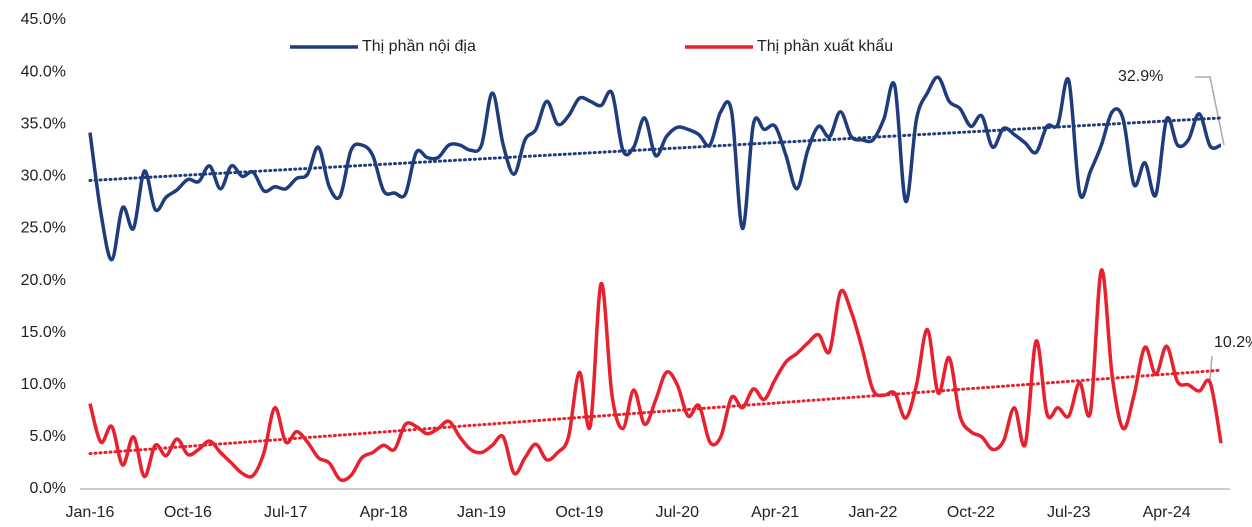  Describe the element at coordinates (188, 512) in the screenshot. I see `x-tick-label: Oct-16` at that location.